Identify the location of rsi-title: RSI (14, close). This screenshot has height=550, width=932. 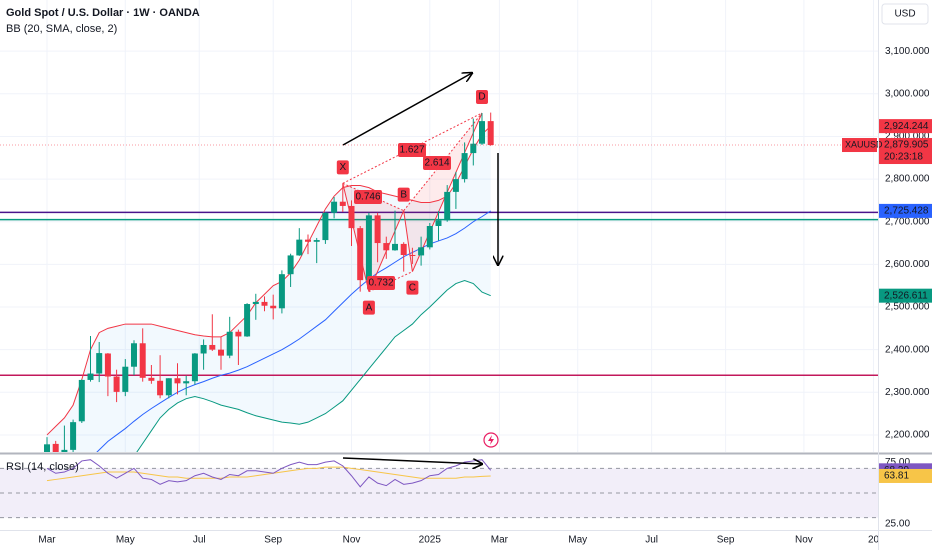
(42, 467).